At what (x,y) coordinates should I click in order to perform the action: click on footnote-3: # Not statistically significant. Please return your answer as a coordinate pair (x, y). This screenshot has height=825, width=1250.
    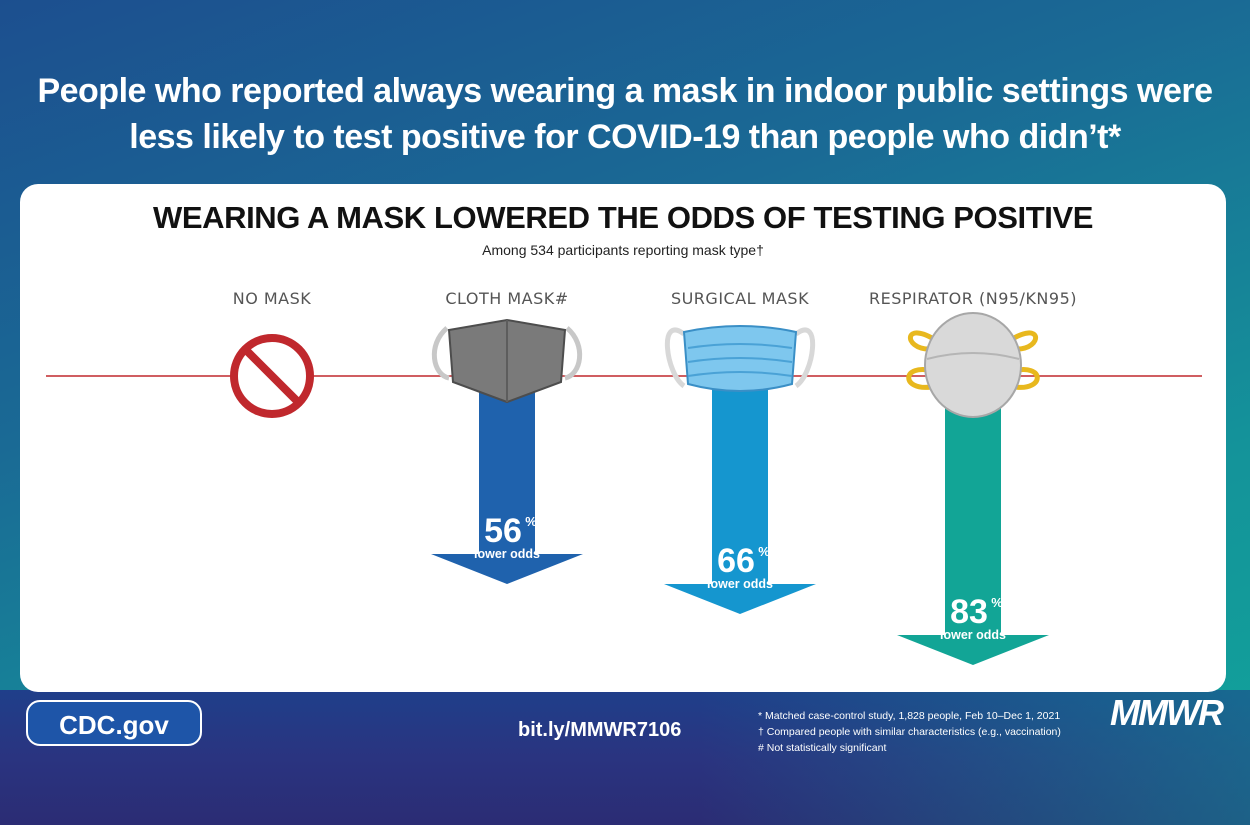
    Looking at the image, I should click on (822, 748).